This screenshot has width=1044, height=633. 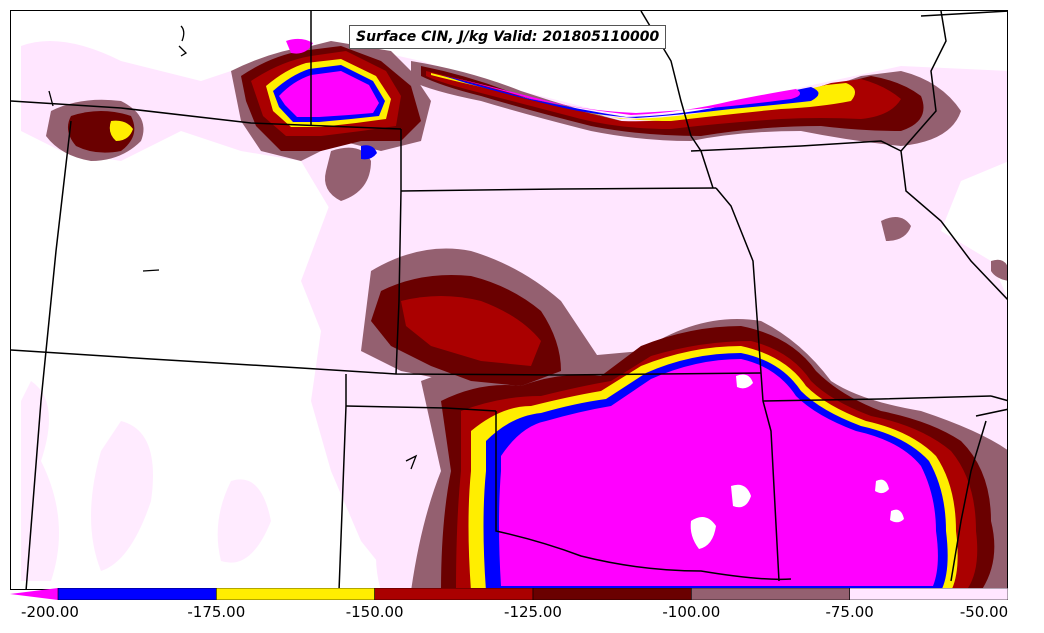 What do you see at coordinates (374, 612) in the screenshot?
I see `colorbar-tick-label: -150.00` at bounding box center [374, 612].